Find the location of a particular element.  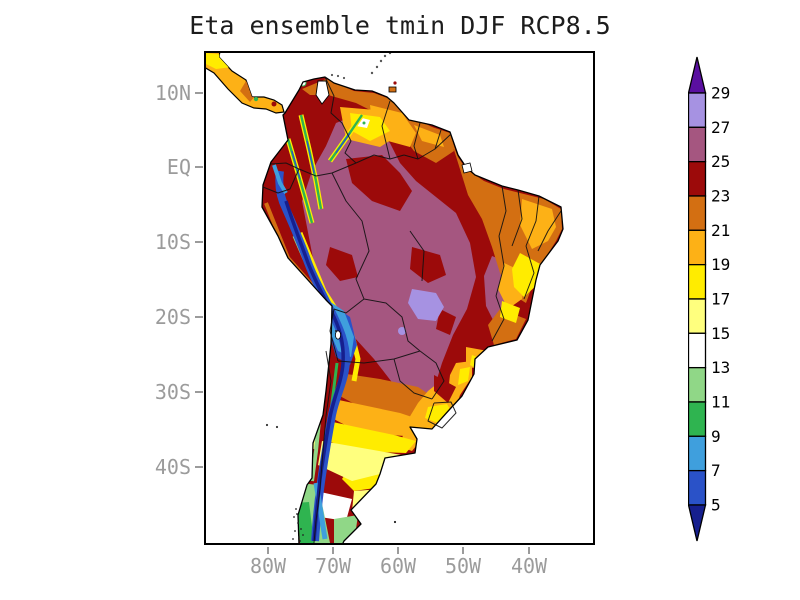

temperature-colorbar: 29 27 25 23 21 19 17 15 13 11 9 7 5 is located at coordinates (709, 299).